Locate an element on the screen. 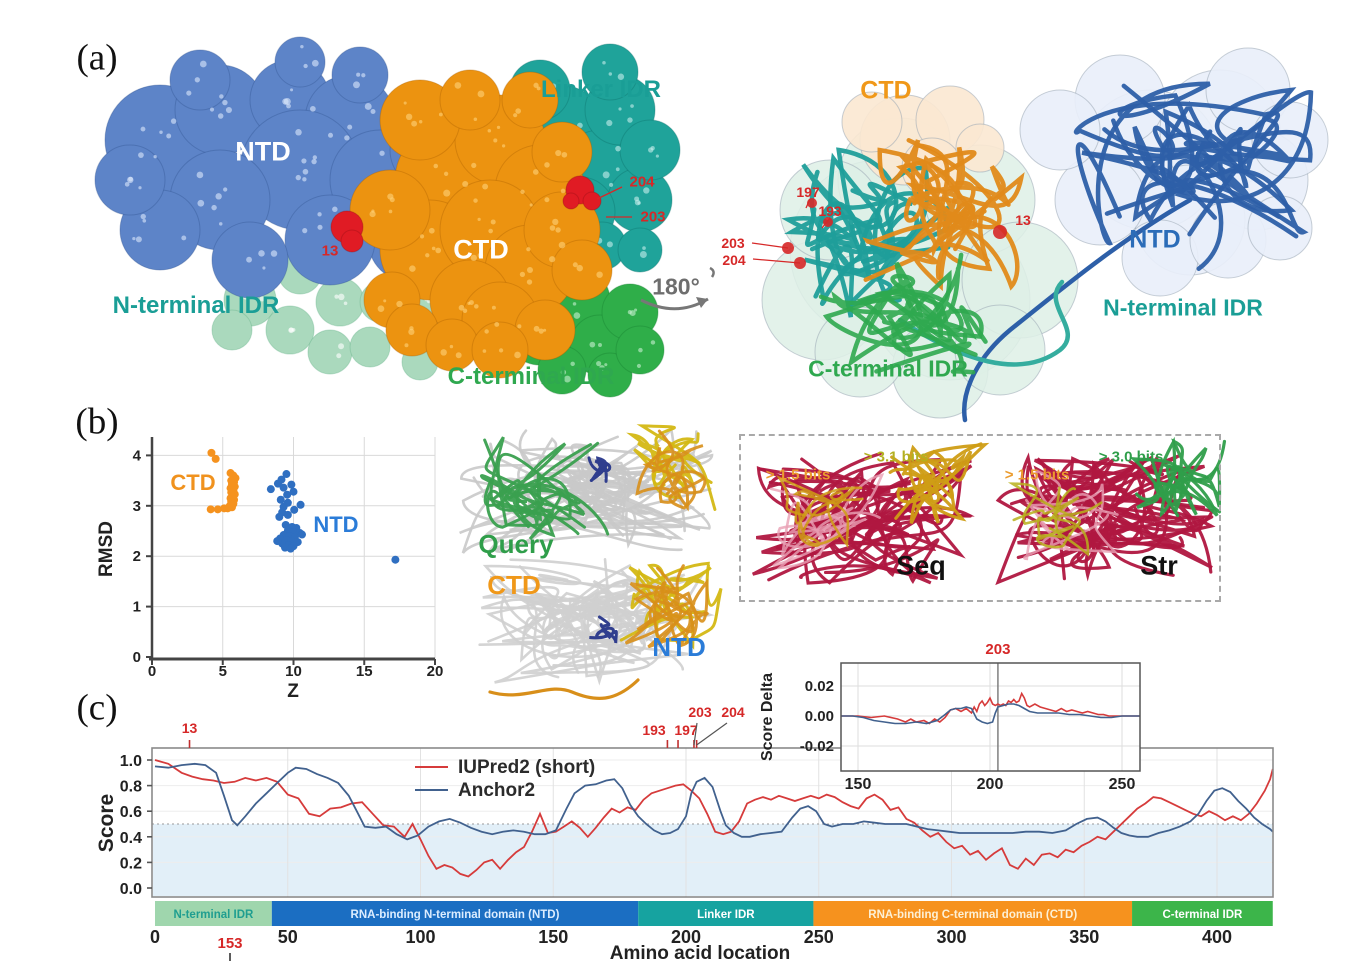 This screenshot has width=1364, height=973. svg-text: 0.0 is located at coordinates (131, 889).